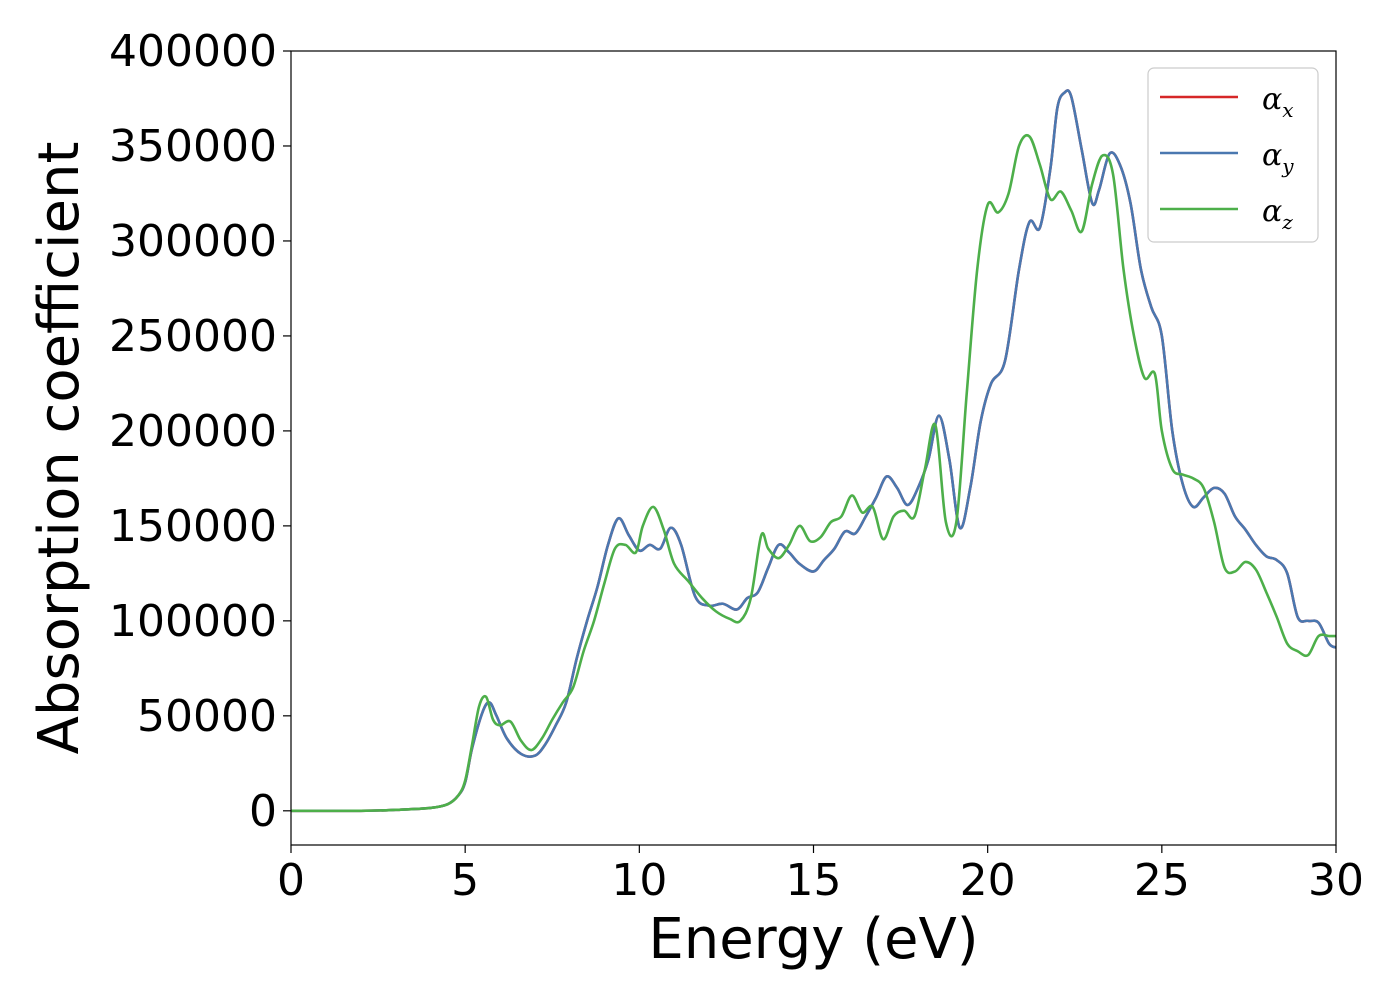 This screenshot has width=1400, height=1000. I want to click on y-axis-title: Absorption coefficient, so click(59, 448).